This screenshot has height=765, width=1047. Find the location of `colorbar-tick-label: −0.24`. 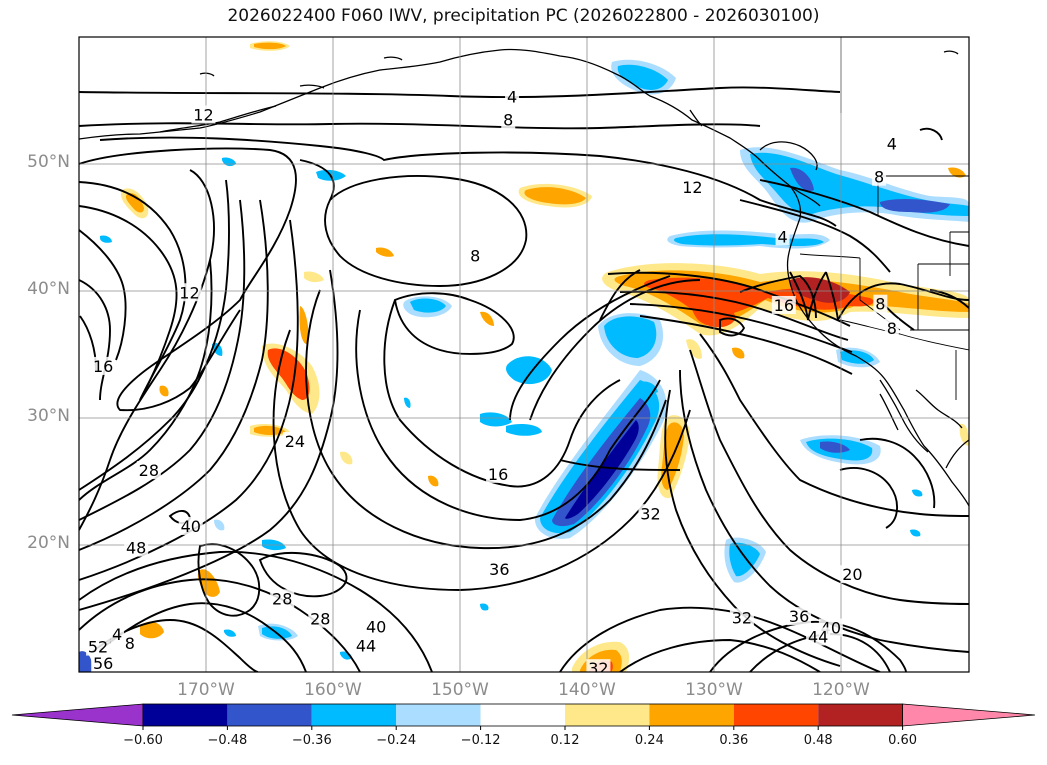

colorbar-tick-label: −0.24 is located at coordinates (396, 740).